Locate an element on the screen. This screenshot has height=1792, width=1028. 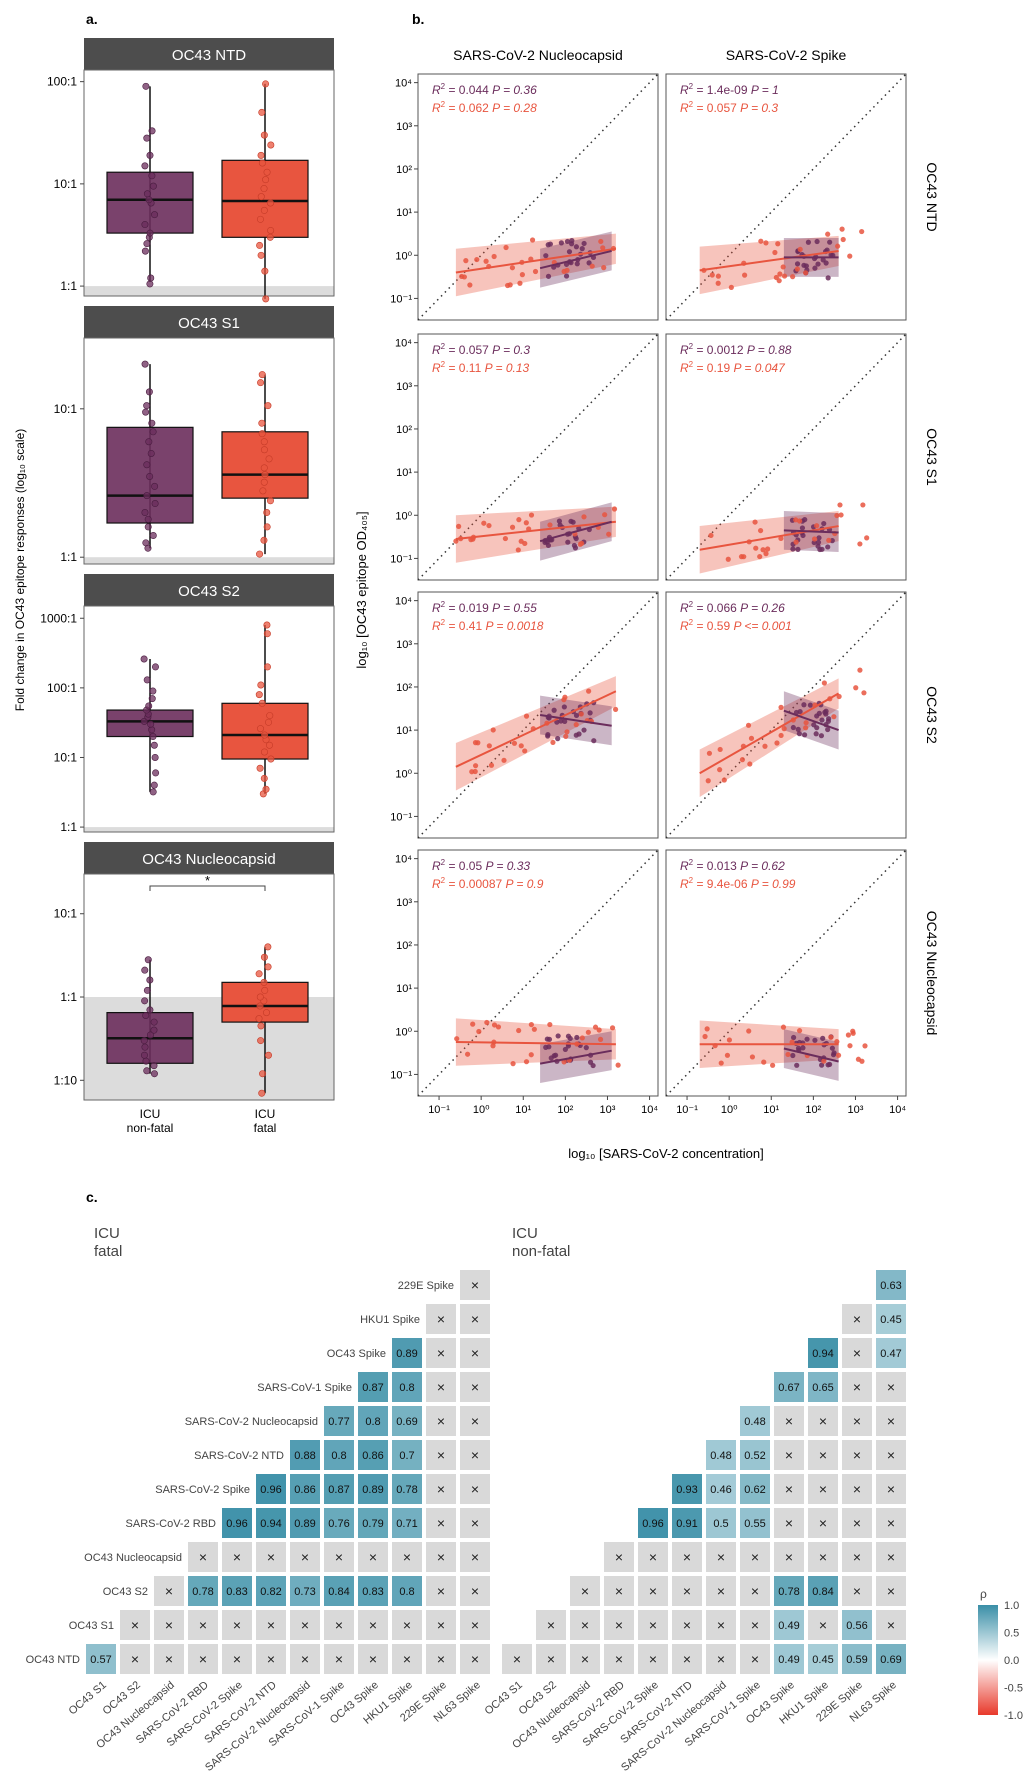
heatmap-row-label: SARS-CoV-2 NTD is located at coordinates (239, 1456).